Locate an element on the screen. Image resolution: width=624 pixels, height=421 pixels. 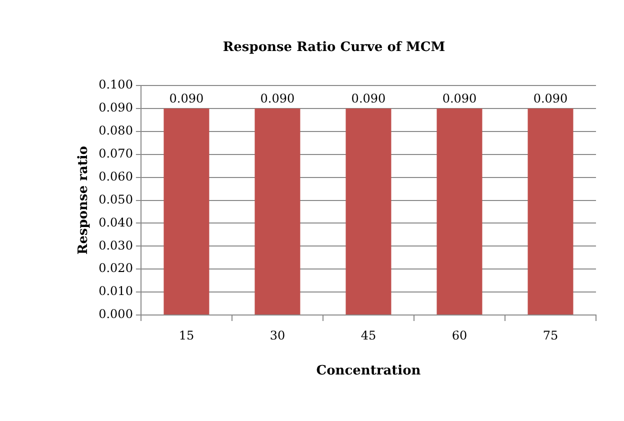
y-tick-label: 0.010 is located at coordinates (115, 291).